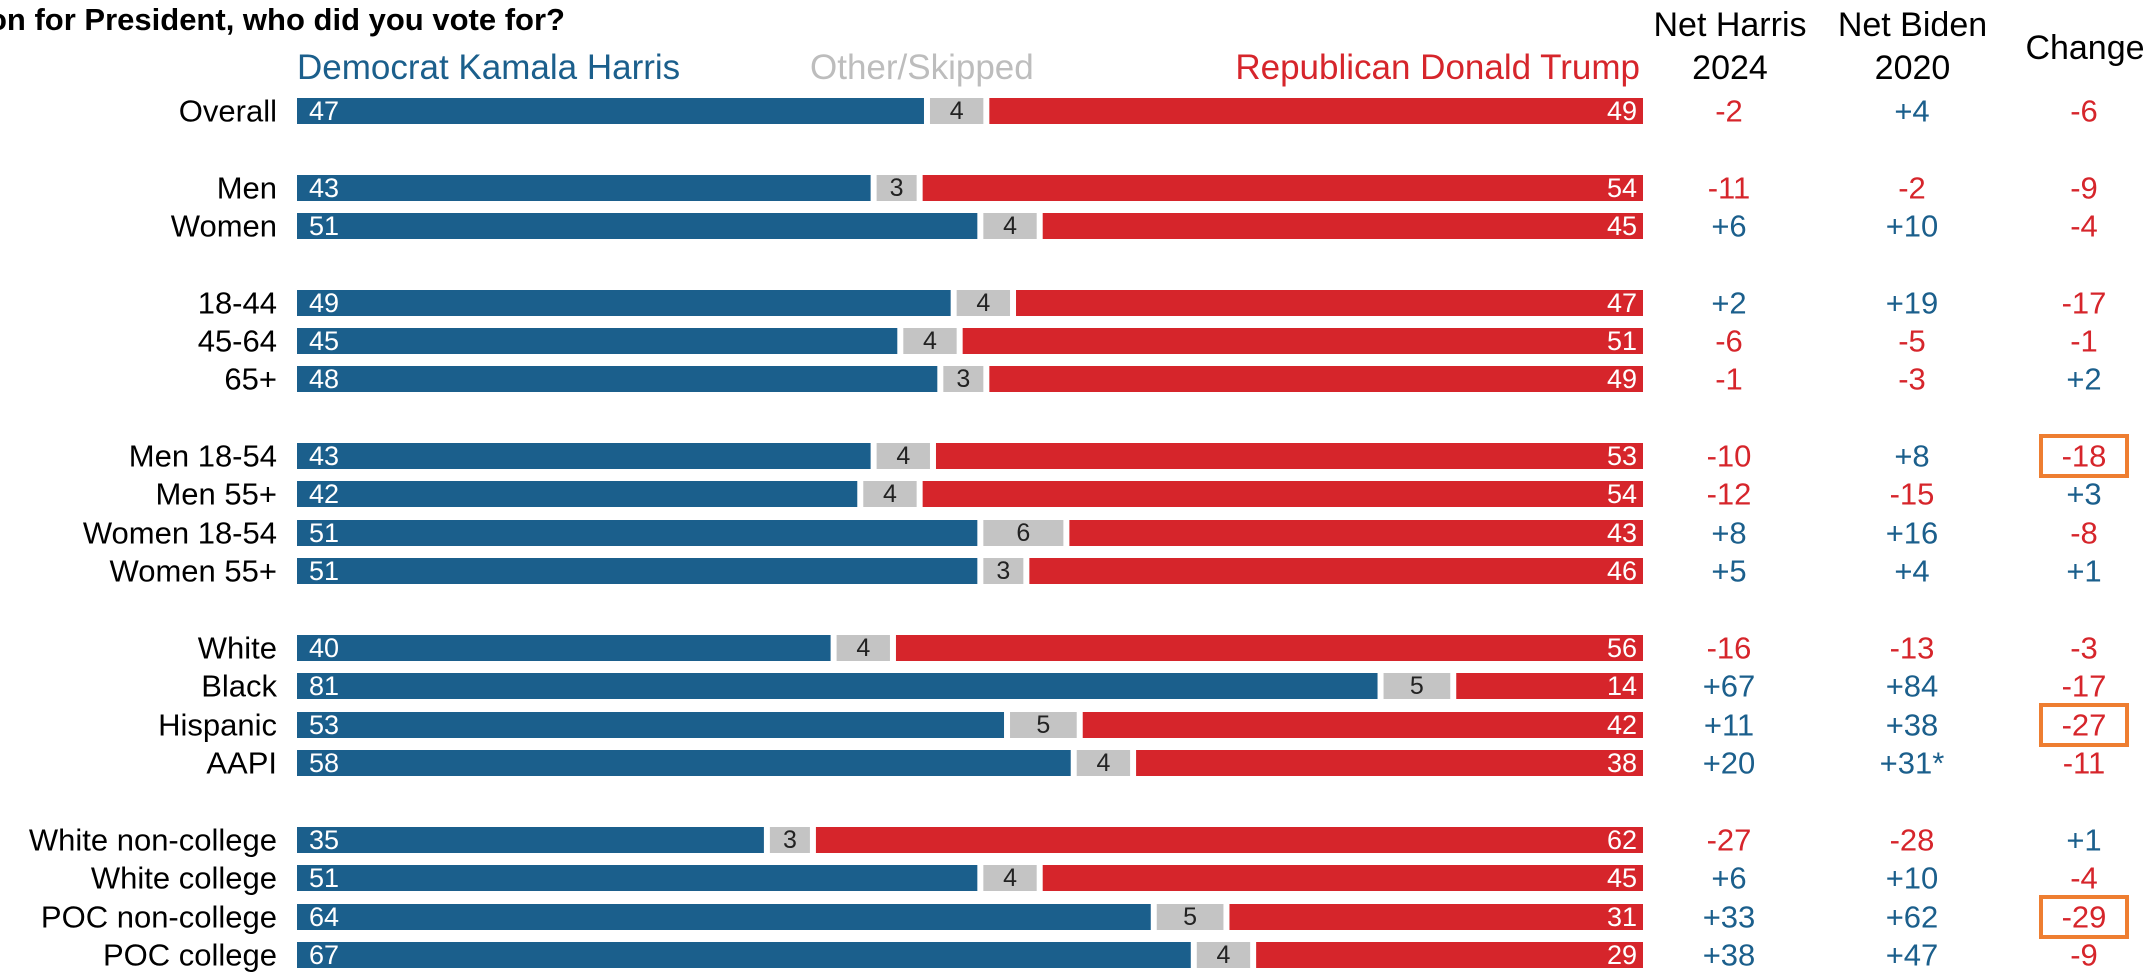 The width and height of the screenshot is (2156, 974). What do you see at coordinates (217, 725) in the screenshot?
I see `row-label: Hispanic` at bounding box center [217, 725].